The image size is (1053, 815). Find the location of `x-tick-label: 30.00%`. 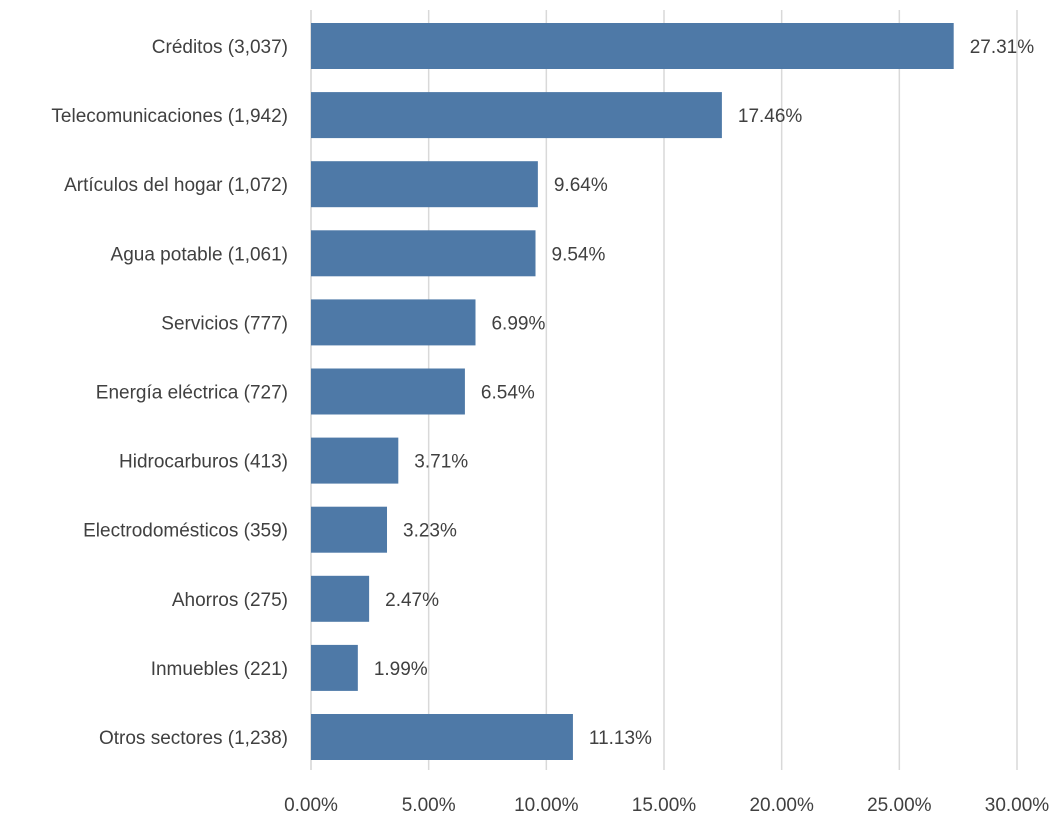

x-tick-label: 30.00% is located at coordinates (1017, 805).